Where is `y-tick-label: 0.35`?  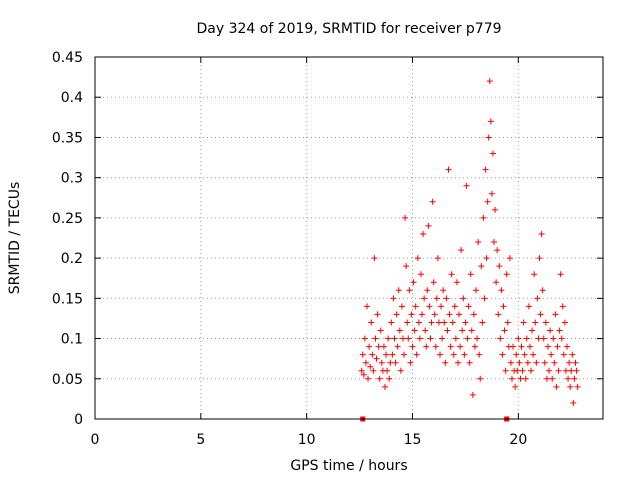
y-tick-label: 0.35 is located at coordinates (67, 138).